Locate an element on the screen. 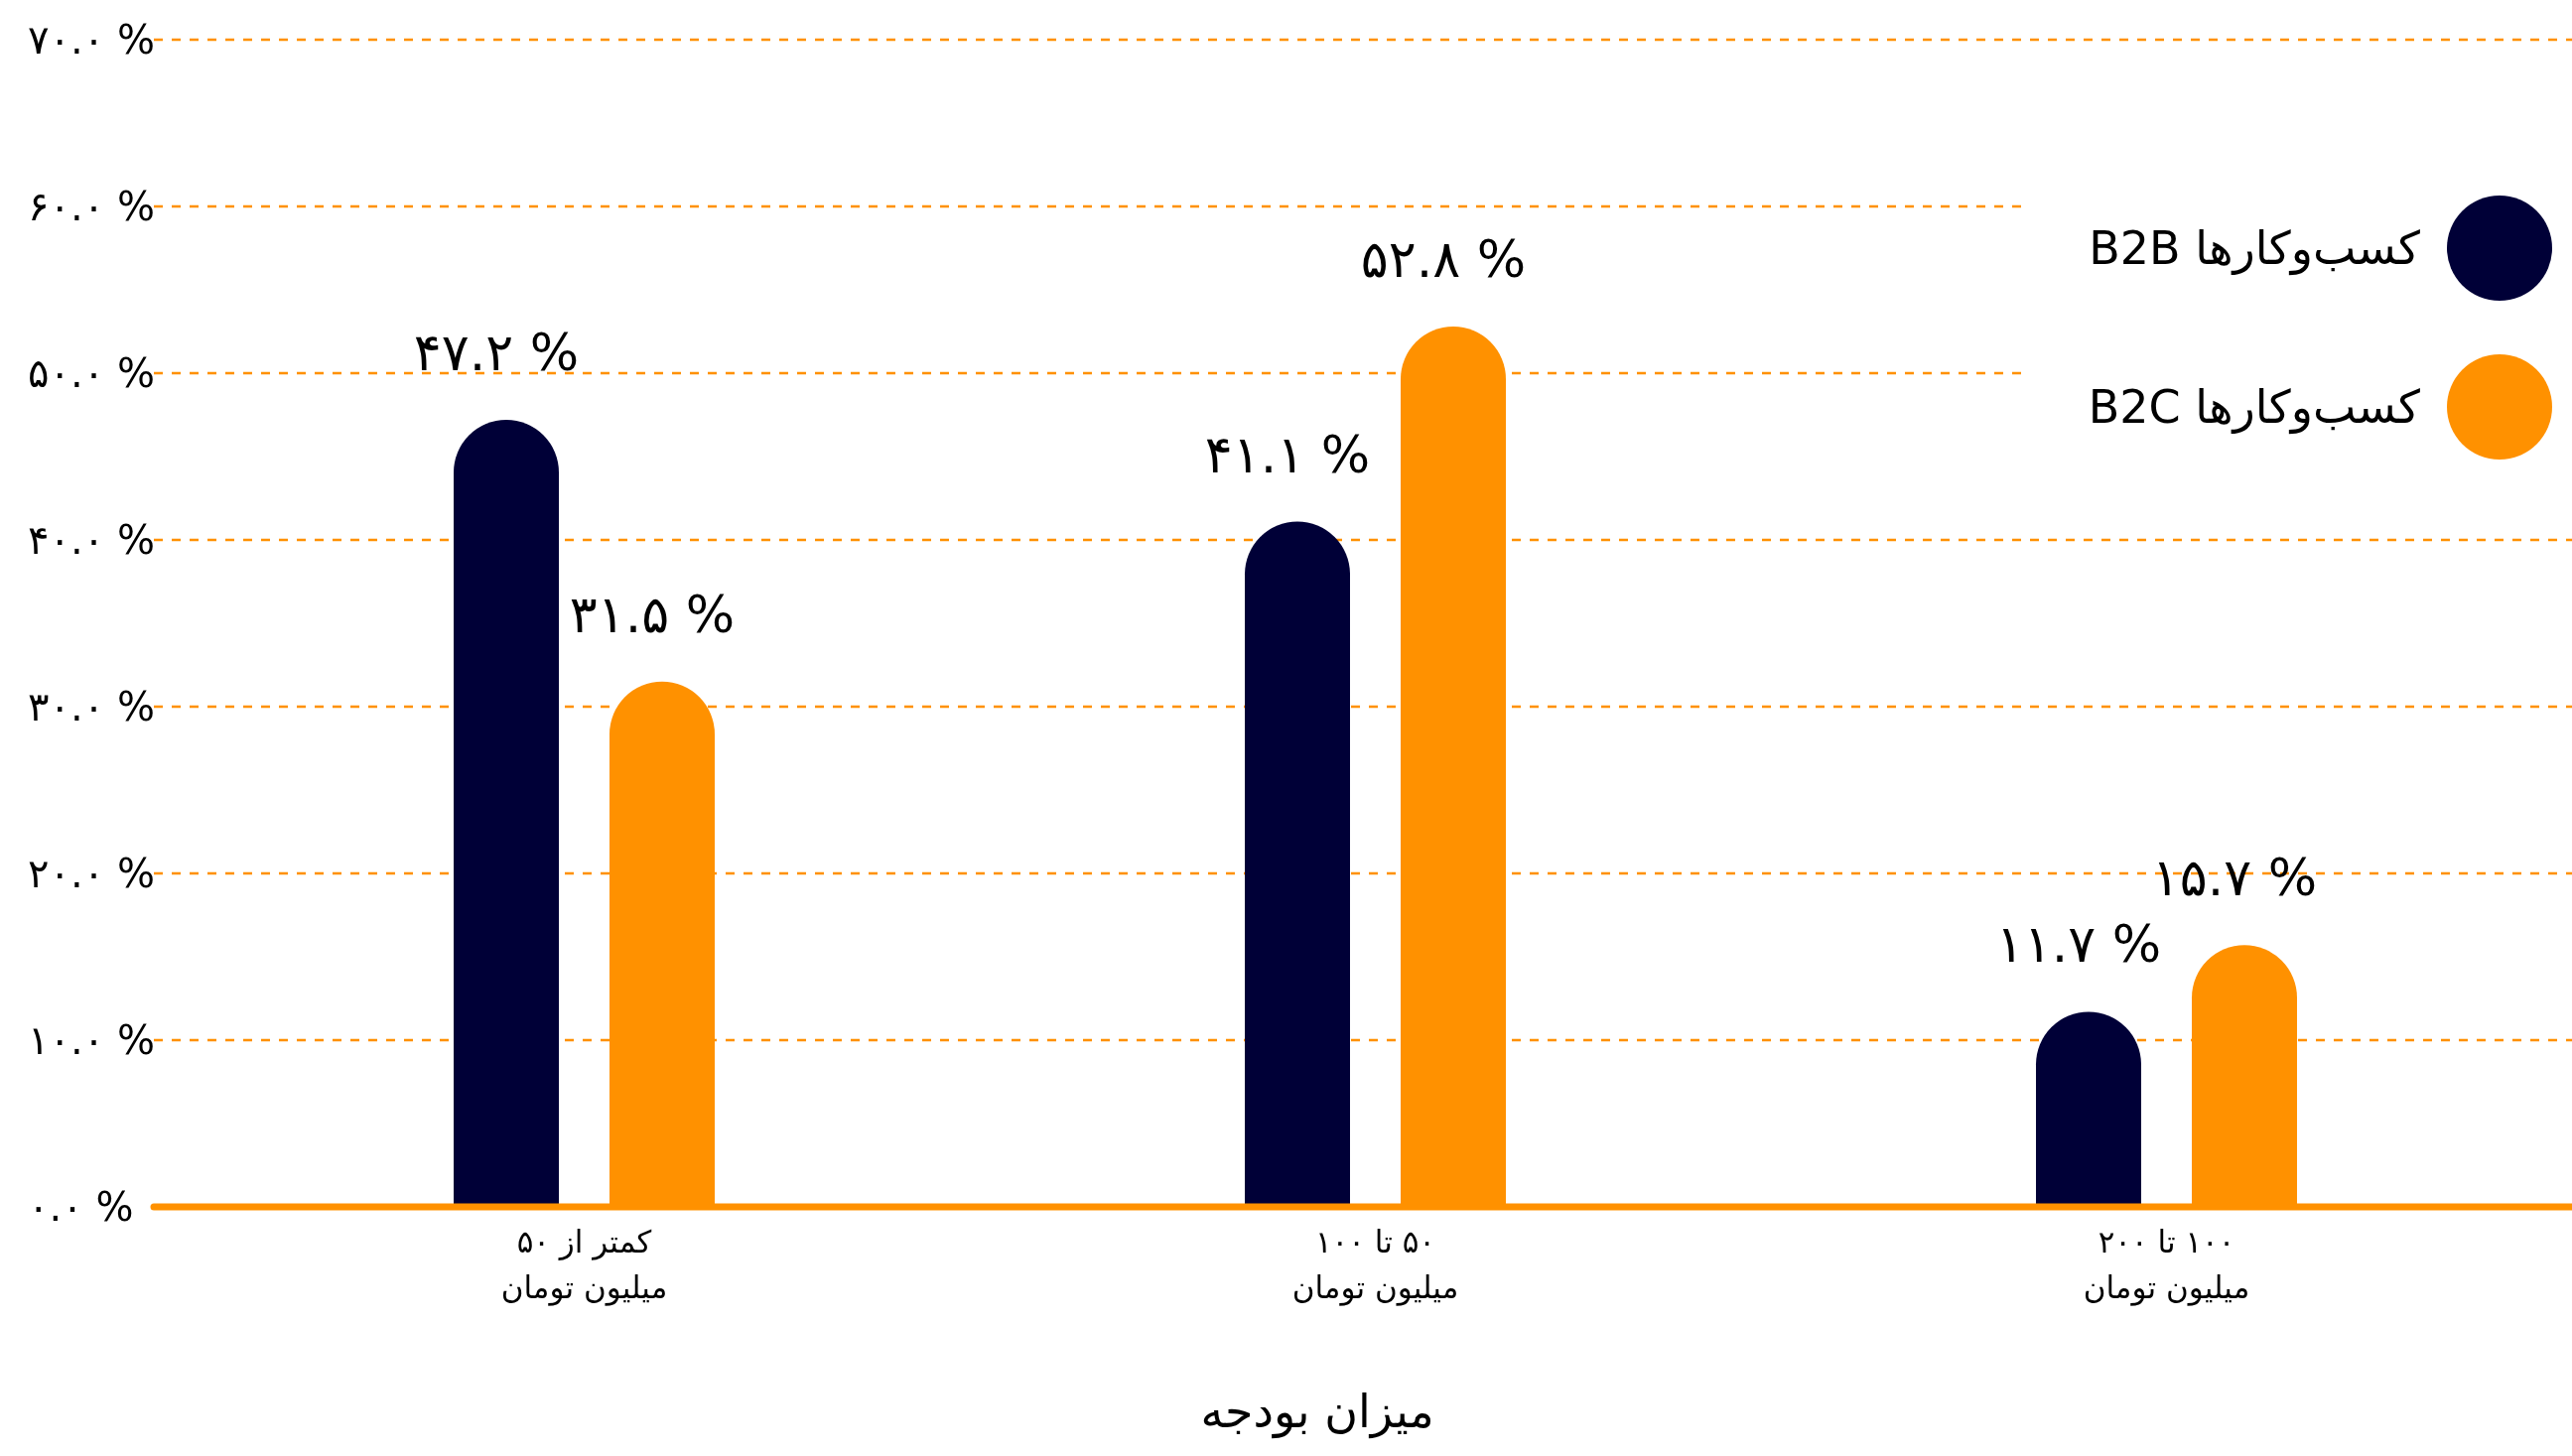 The height and width of the screenshot is (1456, 2572). data-label: ۱۱.۷ % is located at coordinates (2078, 944).